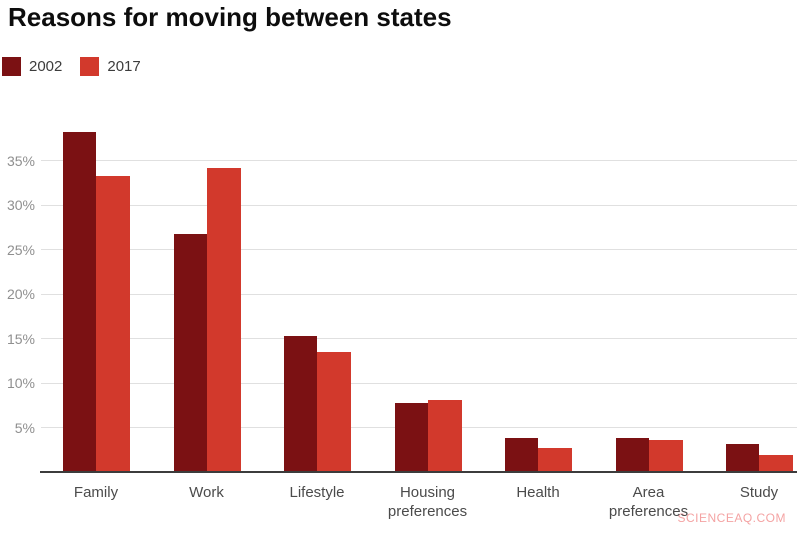  I want to click on xtick-label-health: Health, so click(538, 492).